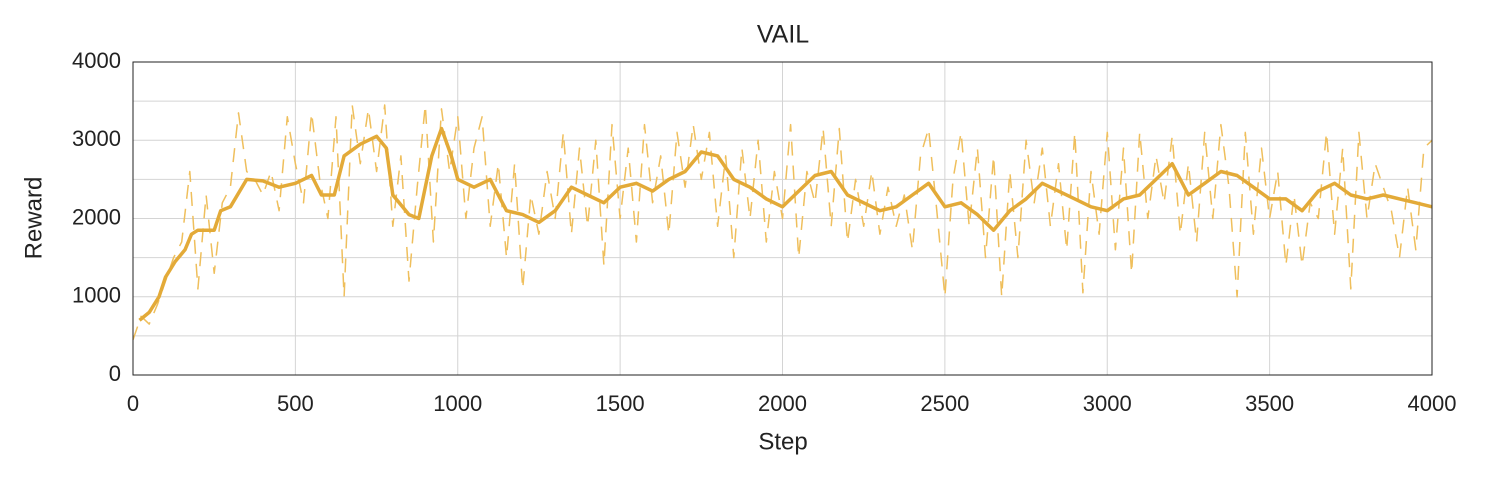 The image size is (1490, 478). I want to click on y-tick-label: 0, so click(115, 373).